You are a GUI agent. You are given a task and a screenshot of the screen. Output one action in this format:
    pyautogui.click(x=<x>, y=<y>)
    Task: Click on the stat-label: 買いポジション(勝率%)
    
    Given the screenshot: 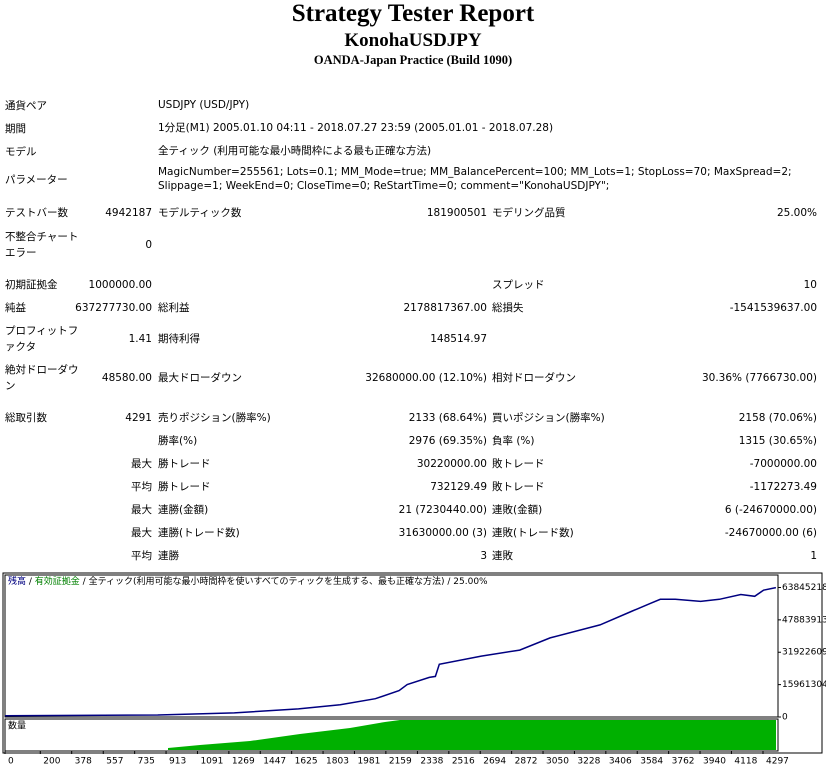 What is the action you would take?
    pyautogui.click(x=548, y=418)
    